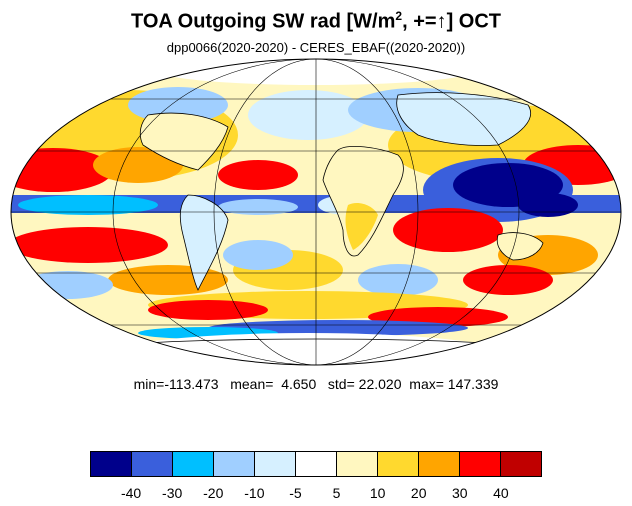  Describe the element at coordinates (316, 494) in the screenshot. I see `colorbar-tick-labels: -40 -30 -20 -10 -5 5 10 20 30 40` at that location.